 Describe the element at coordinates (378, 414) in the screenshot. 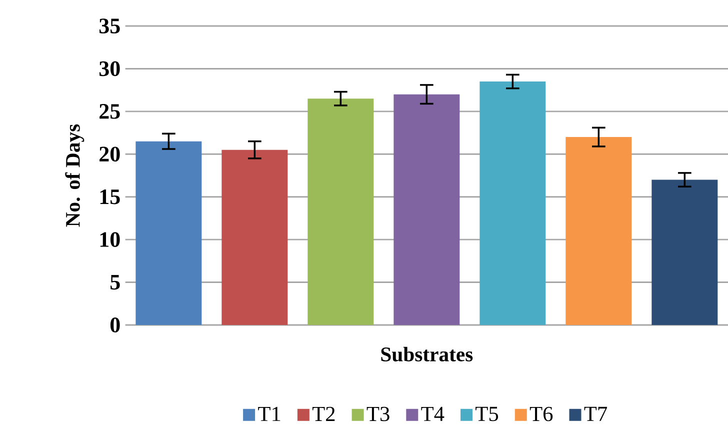

I see `legend-label: T3` at that location.